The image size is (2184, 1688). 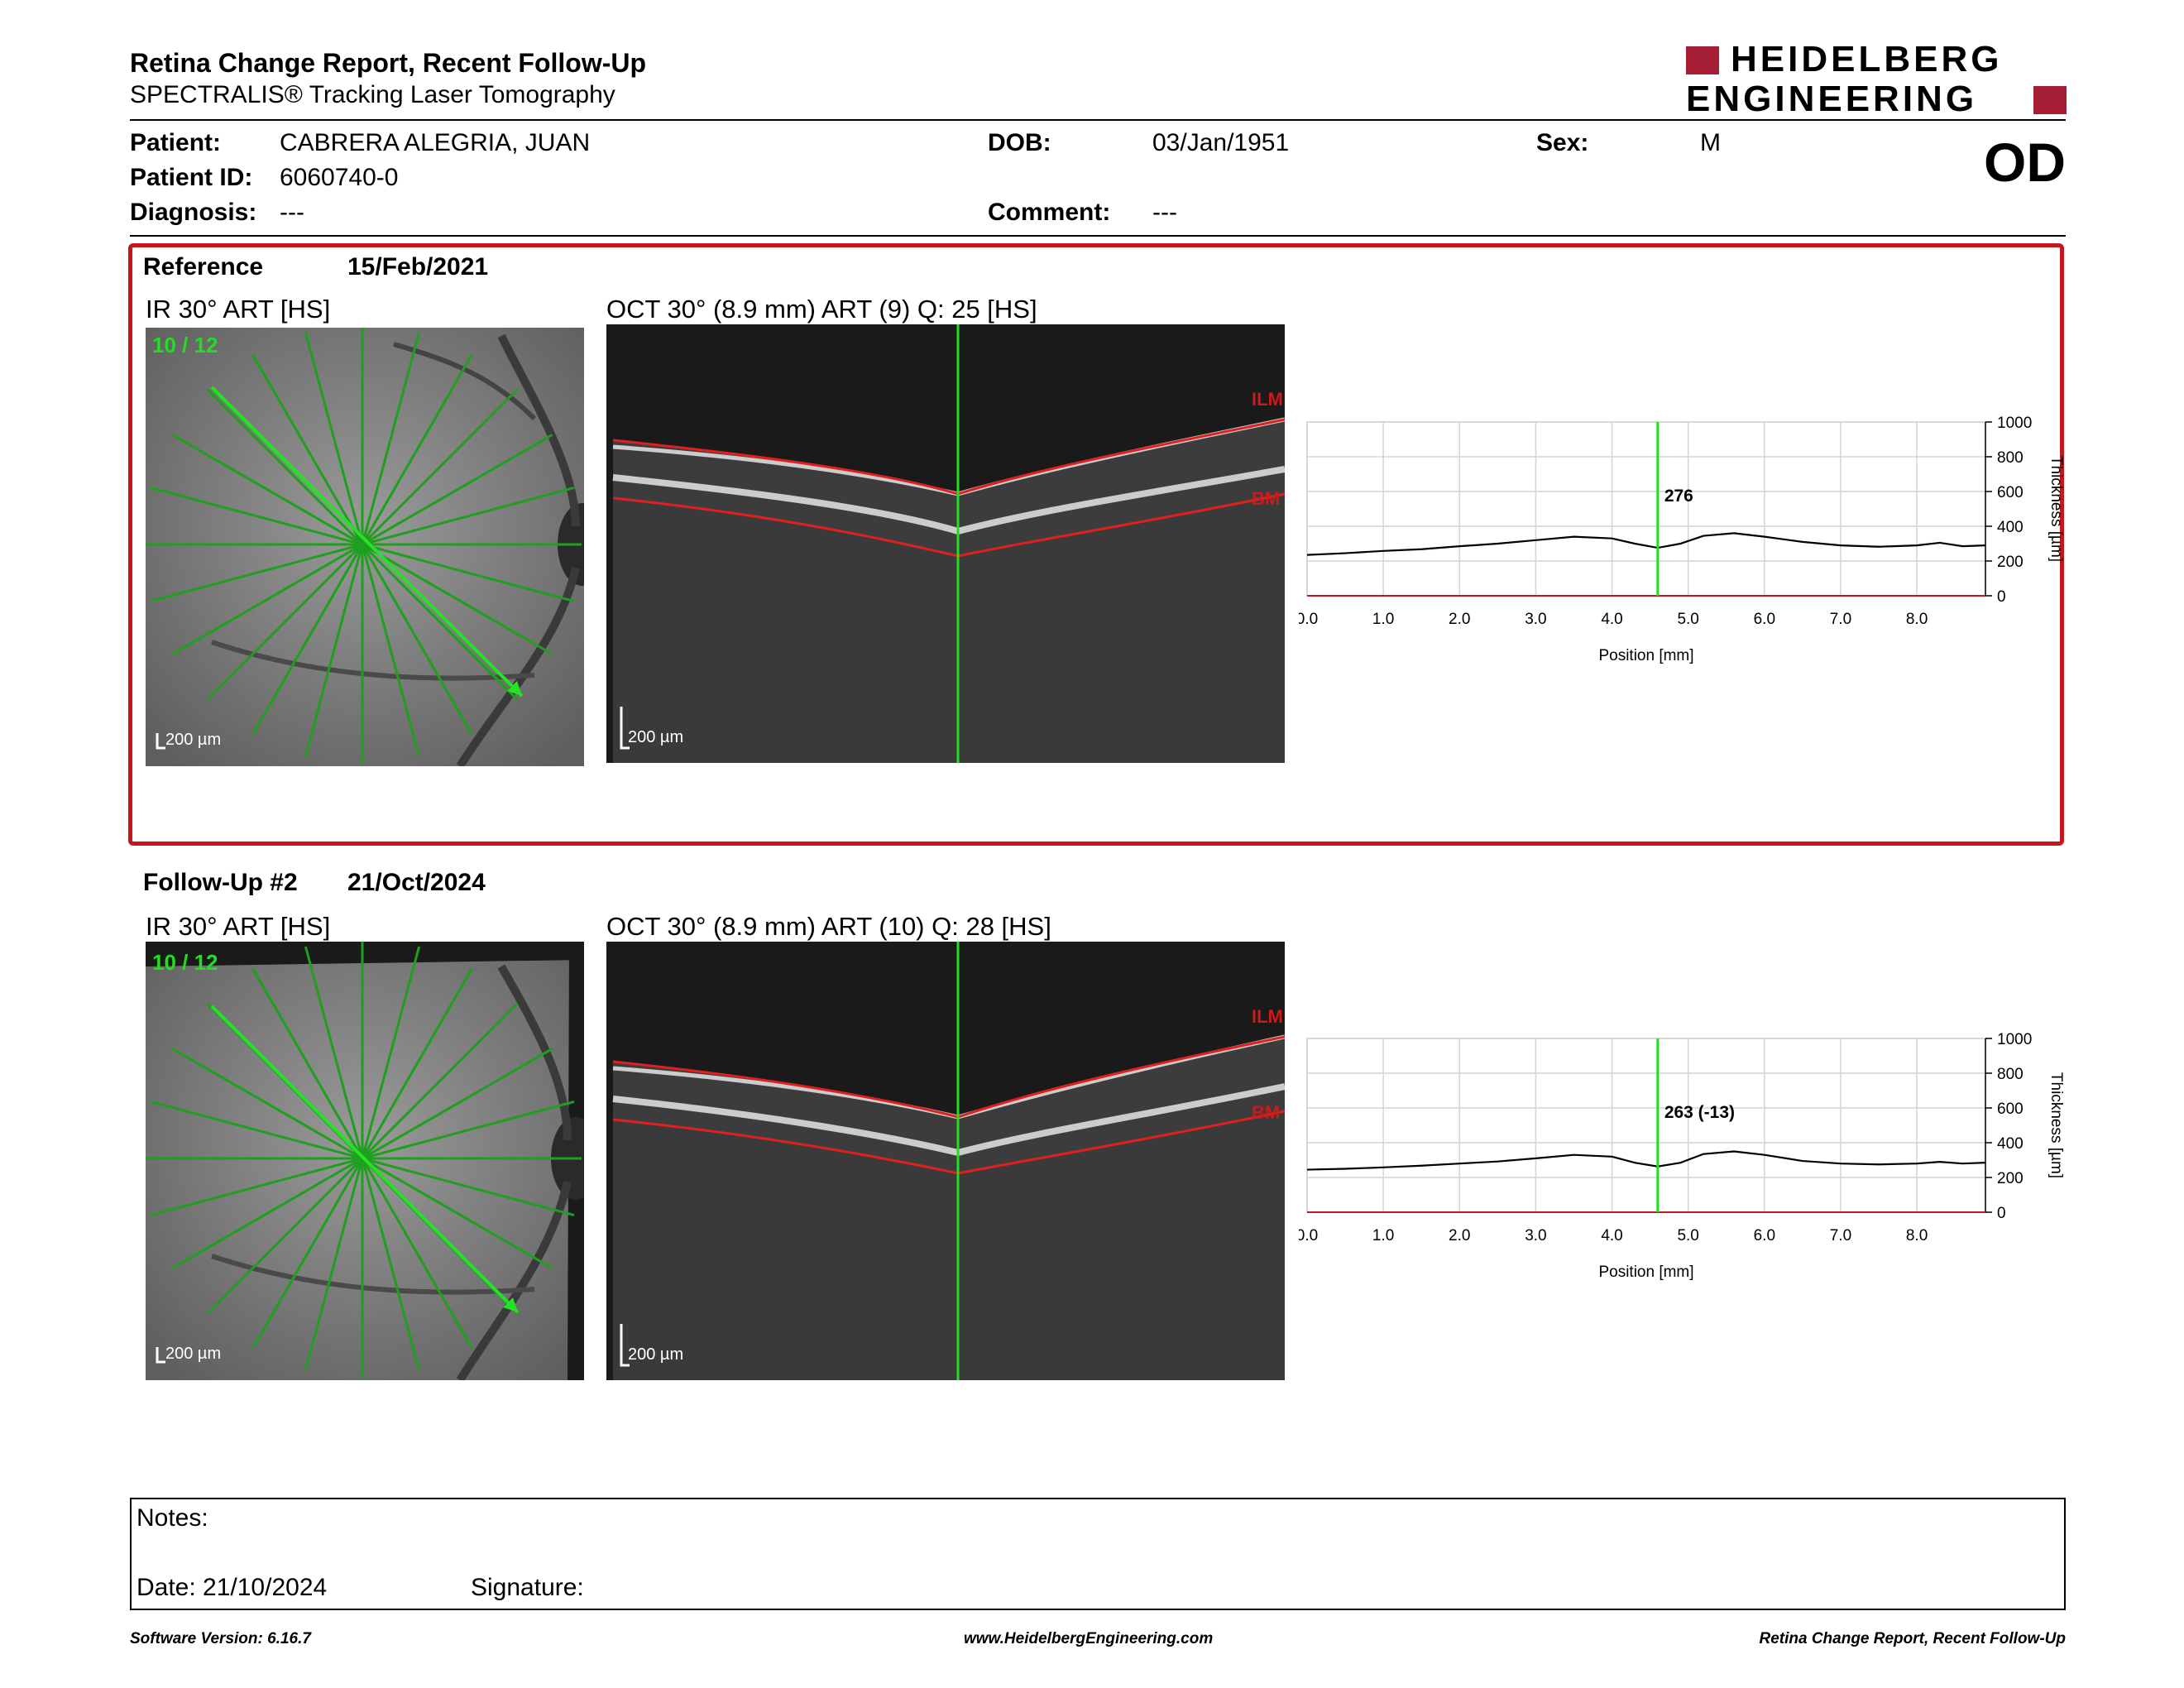 I want to click on diagnosis-value: ---, so click(x=292, y=212).